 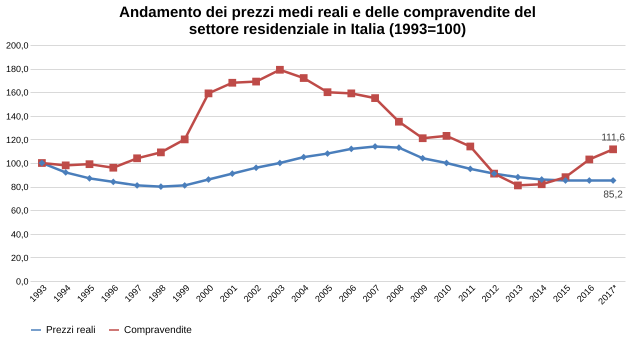 I want to click on data-label: 85,2, so click(x=613, y=194).